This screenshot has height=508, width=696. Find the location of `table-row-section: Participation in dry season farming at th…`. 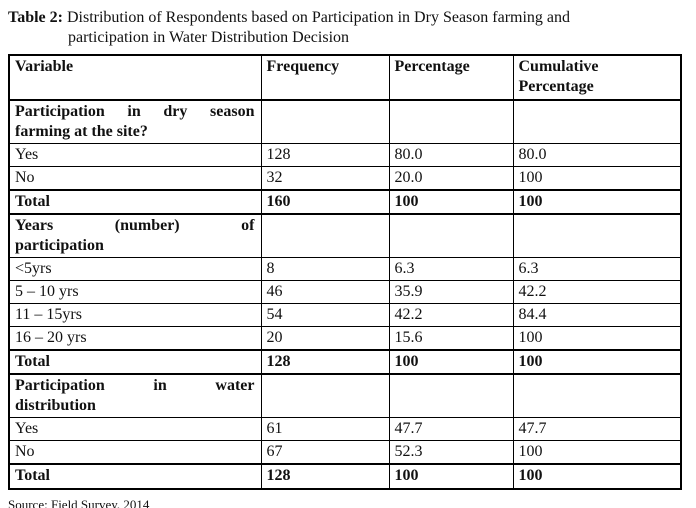

table-row-section: Participation in dry season farming at th… is located at coordinates (345, 121).